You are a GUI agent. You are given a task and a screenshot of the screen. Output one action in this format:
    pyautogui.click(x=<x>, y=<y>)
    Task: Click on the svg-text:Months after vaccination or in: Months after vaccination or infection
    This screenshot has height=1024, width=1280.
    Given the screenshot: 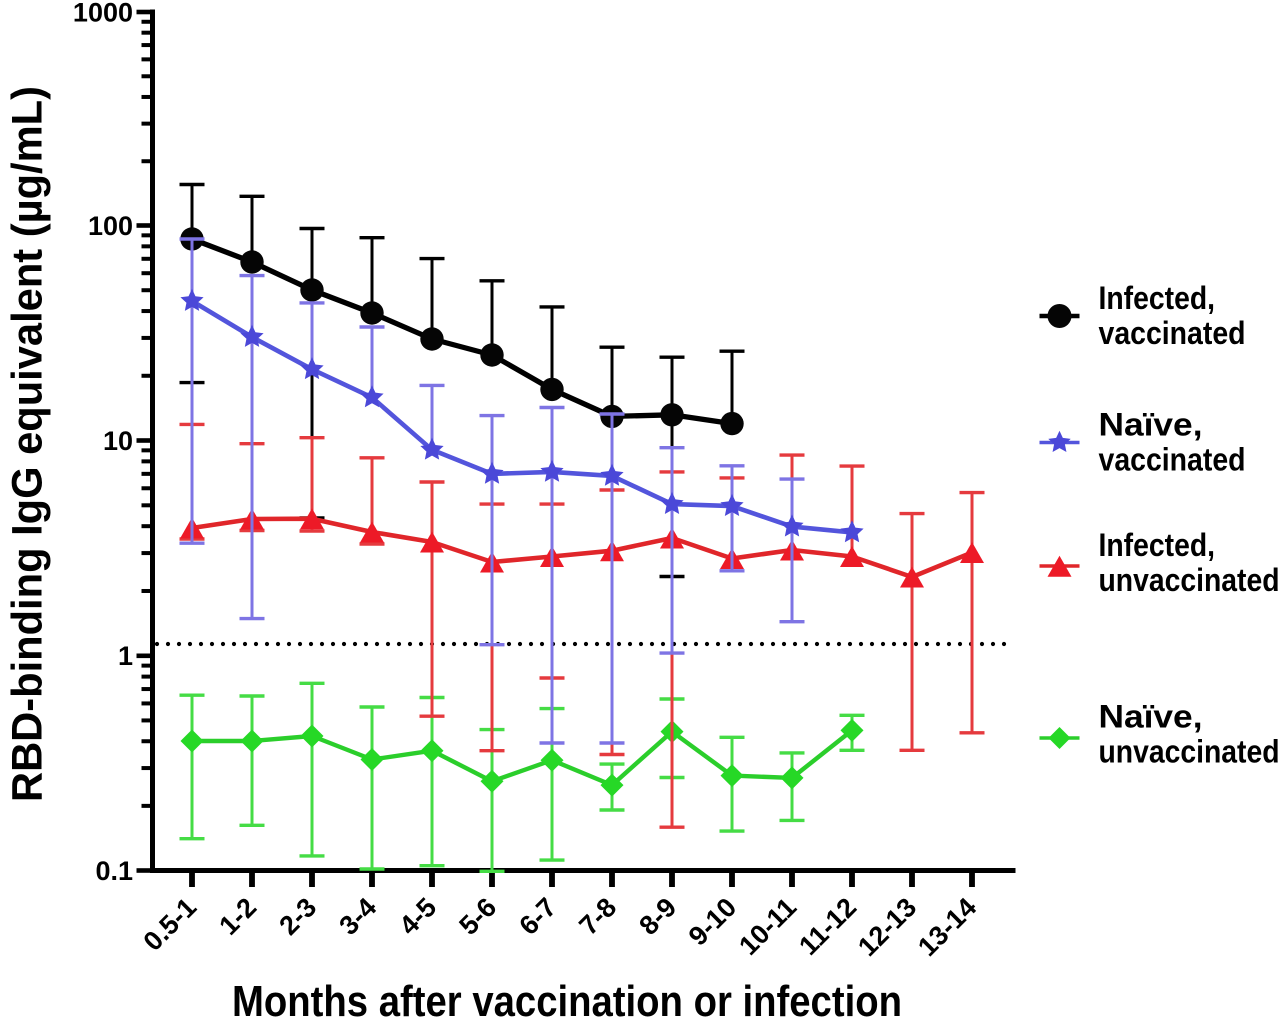 What is the action you would take?
    pyautogui.click(x=567, y=998)
    